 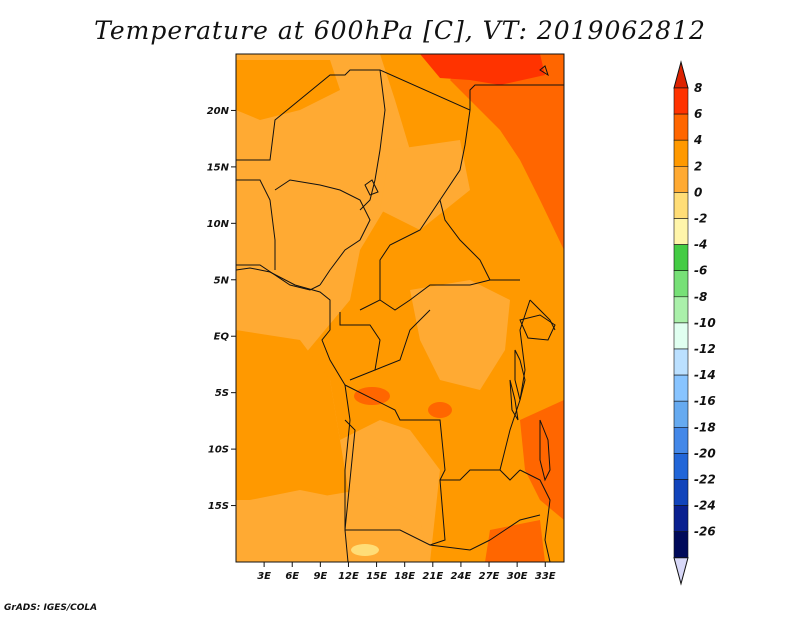 I want to click on colorbar-label: 2, so click(x=698, y=166).